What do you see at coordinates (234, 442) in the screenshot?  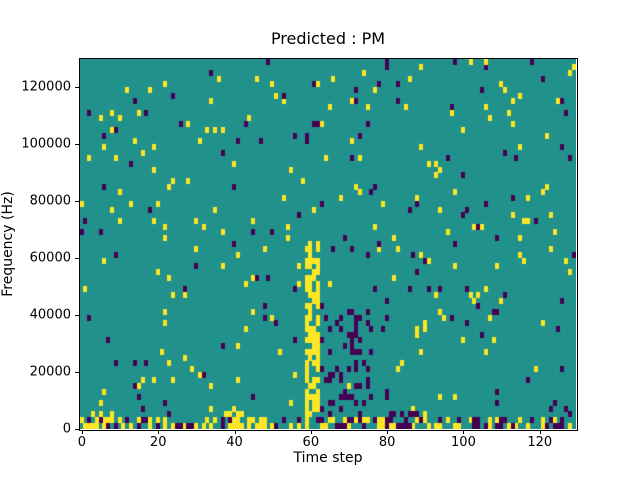 I see `x-tick-label: 40` at bounding box center [234, 442].